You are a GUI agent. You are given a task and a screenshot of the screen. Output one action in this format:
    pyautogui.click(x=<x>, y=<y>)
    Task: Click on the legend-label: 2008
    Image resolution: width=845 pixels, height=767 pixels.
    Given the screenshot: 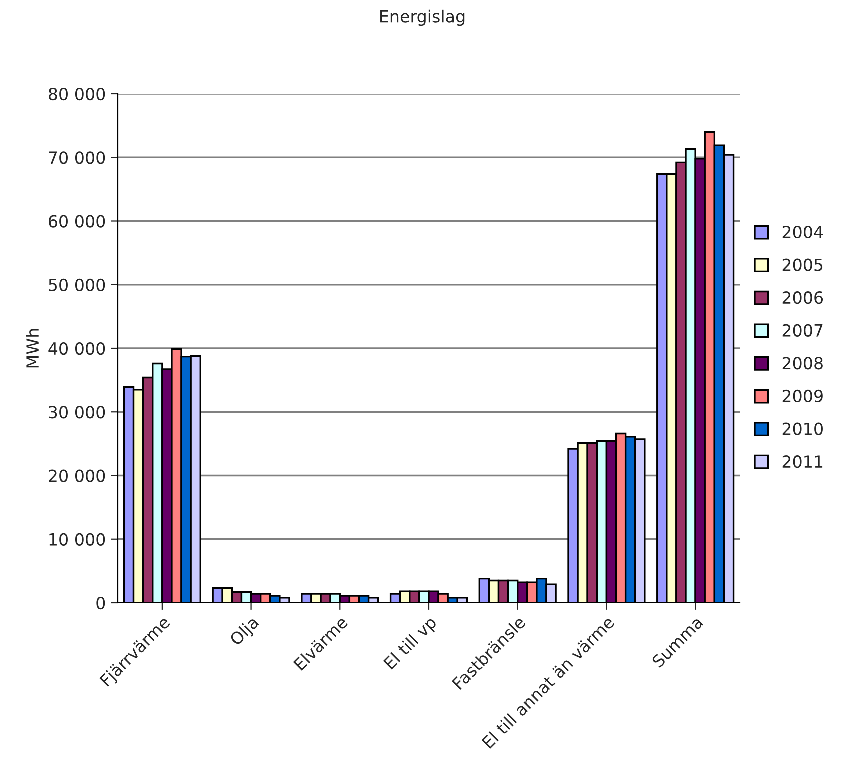 What is the action you would take?
    pyautogui.click(x=802, y=363)
    